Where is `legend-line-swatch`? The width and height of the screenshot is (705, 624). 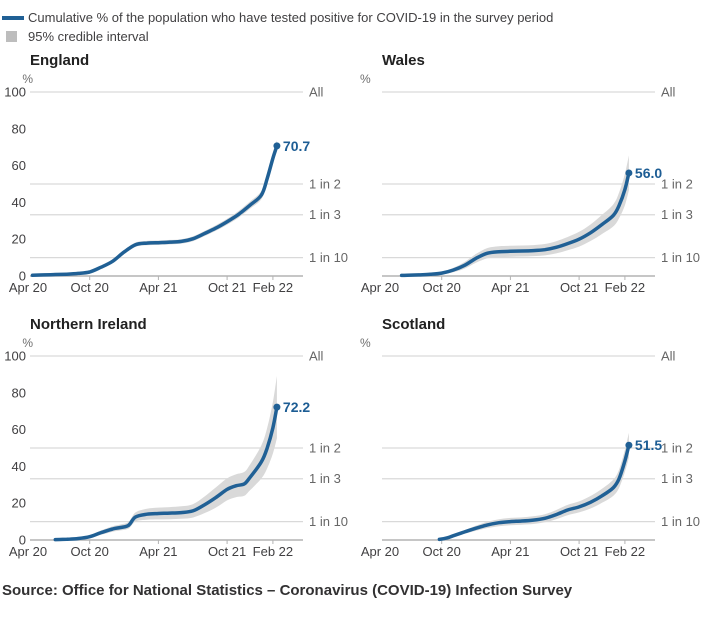 legend-line-swatch is located at coordinates (15, 17).